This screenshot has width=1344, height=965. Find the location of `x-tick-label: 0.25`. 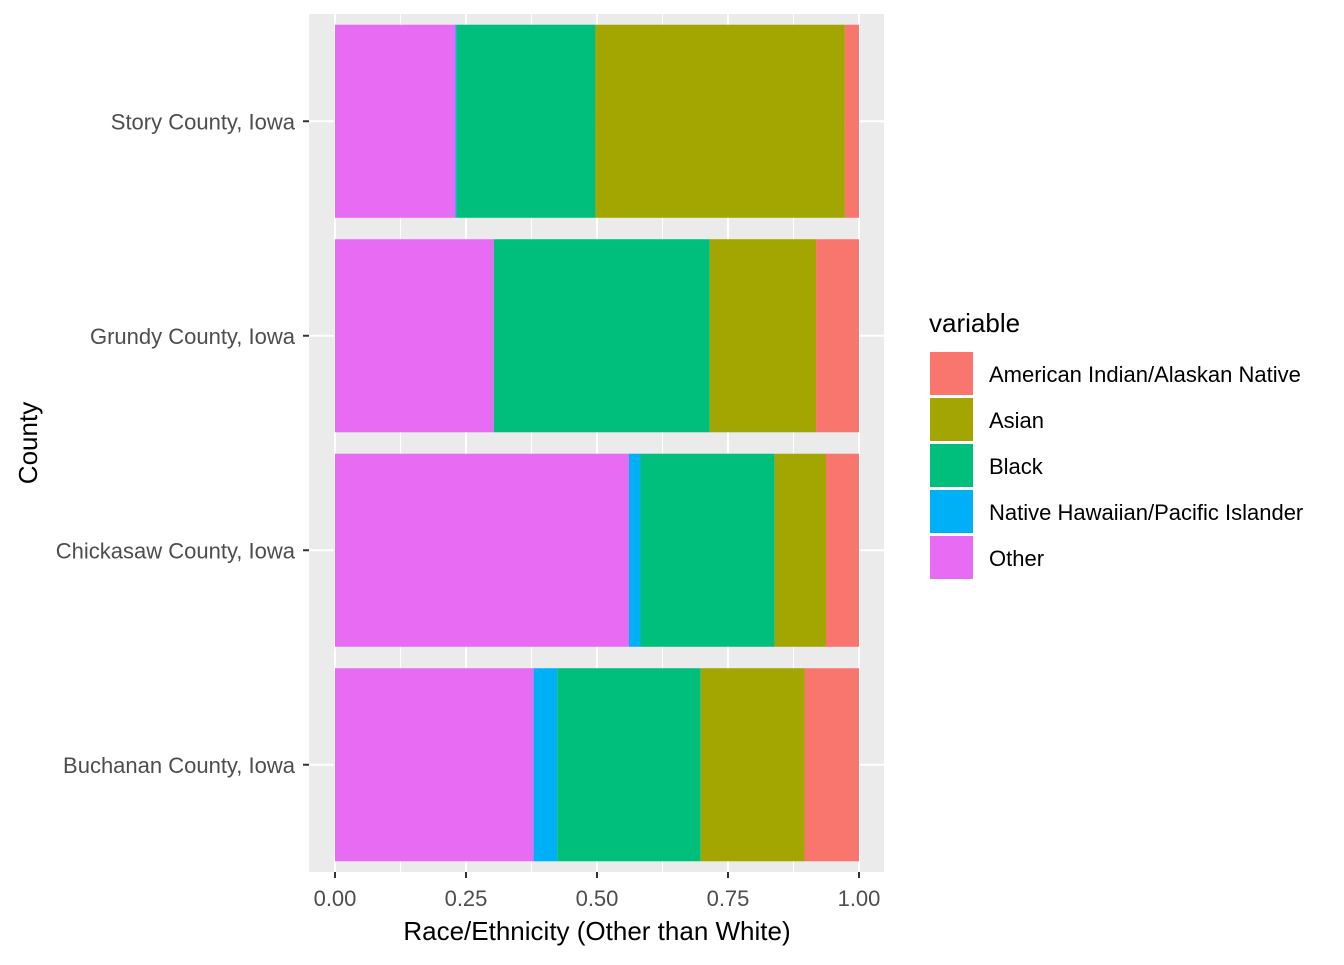

x-tick-label: 0.25 is located at coordinates (466, 898).